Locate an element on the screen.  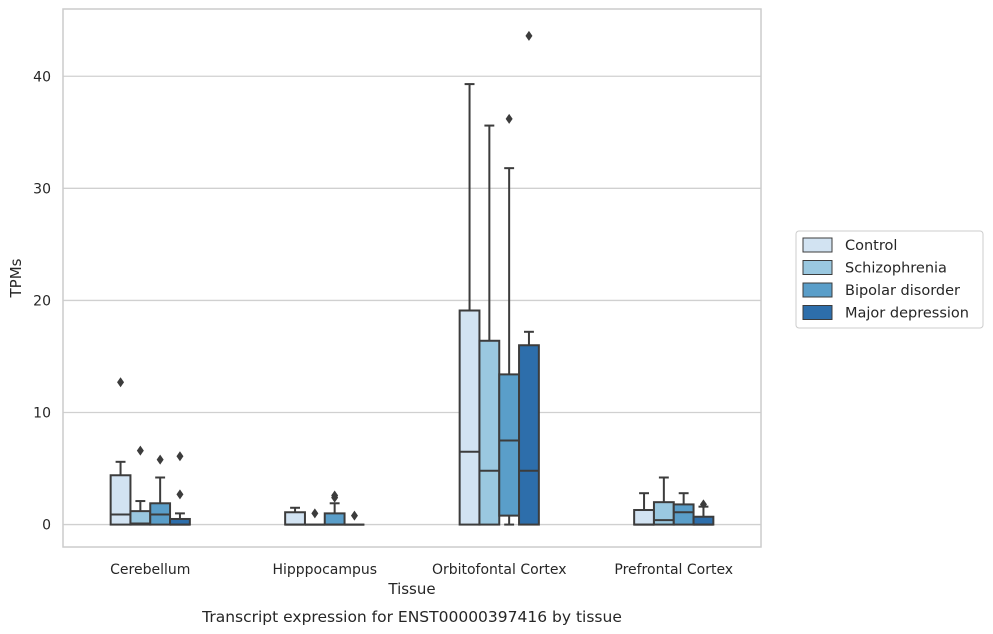
x-tick-label: Hipppocampus is located at coordinates (324, 570).